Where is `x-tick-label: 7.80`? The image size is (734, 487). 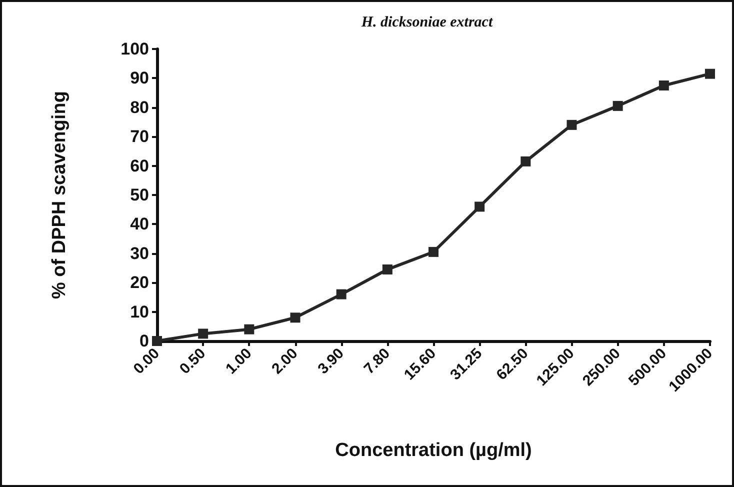
x-tick-label: 7.80 is located at coordinates (377, 361).